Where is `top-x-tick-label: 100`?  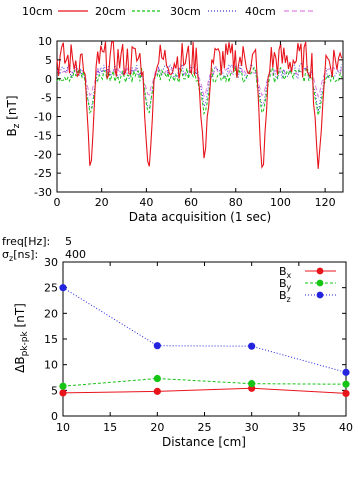 top-x-tick-label: 100 is located at coordinates (280, 202).